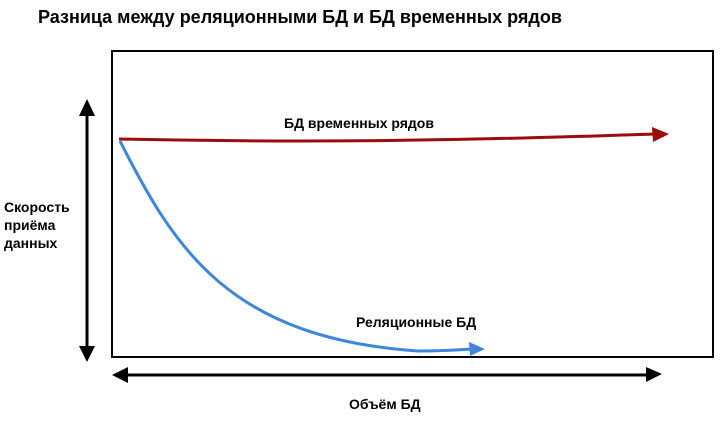 The height and width of the screenshot is (424, 727). I want to click on y-axis-label-line: Скорость, so click(37, 207).